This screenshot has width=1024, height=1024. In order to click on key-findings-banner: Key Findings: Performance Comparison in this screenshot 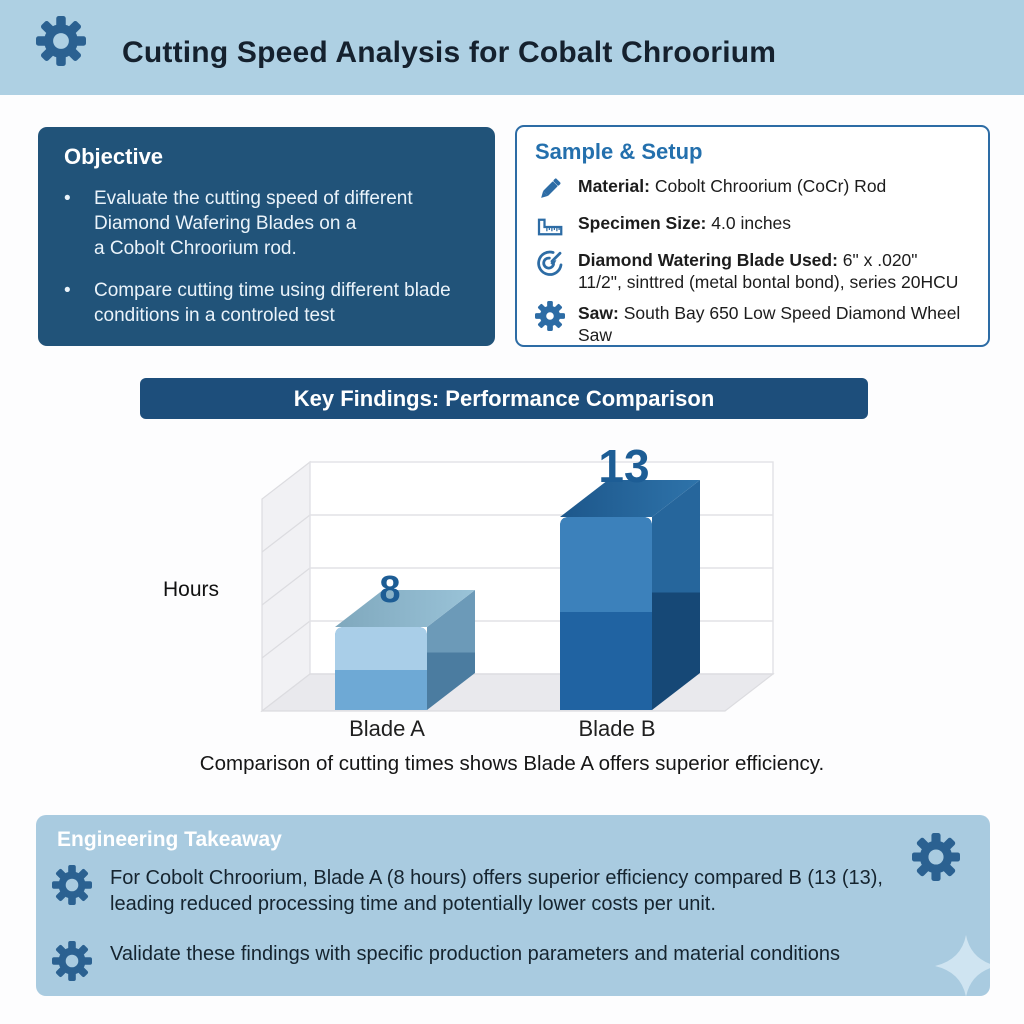, I will do `click(504, 398)`.